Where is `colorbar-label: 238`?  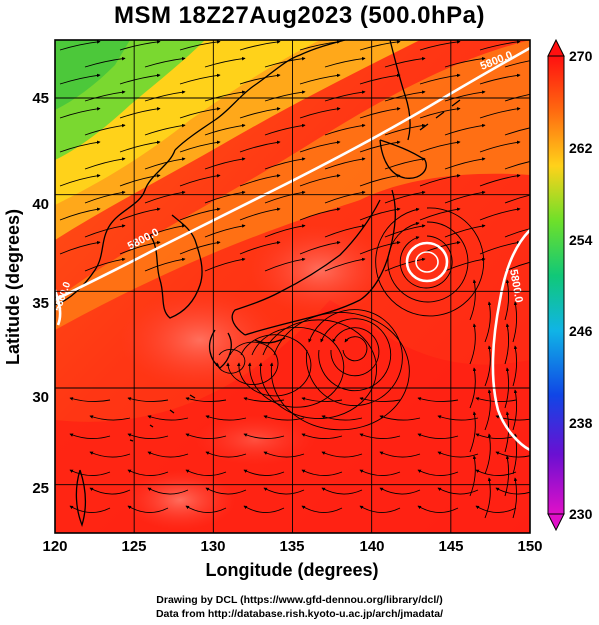 colorbar-label: 238 is located at coordinates (581, 423).